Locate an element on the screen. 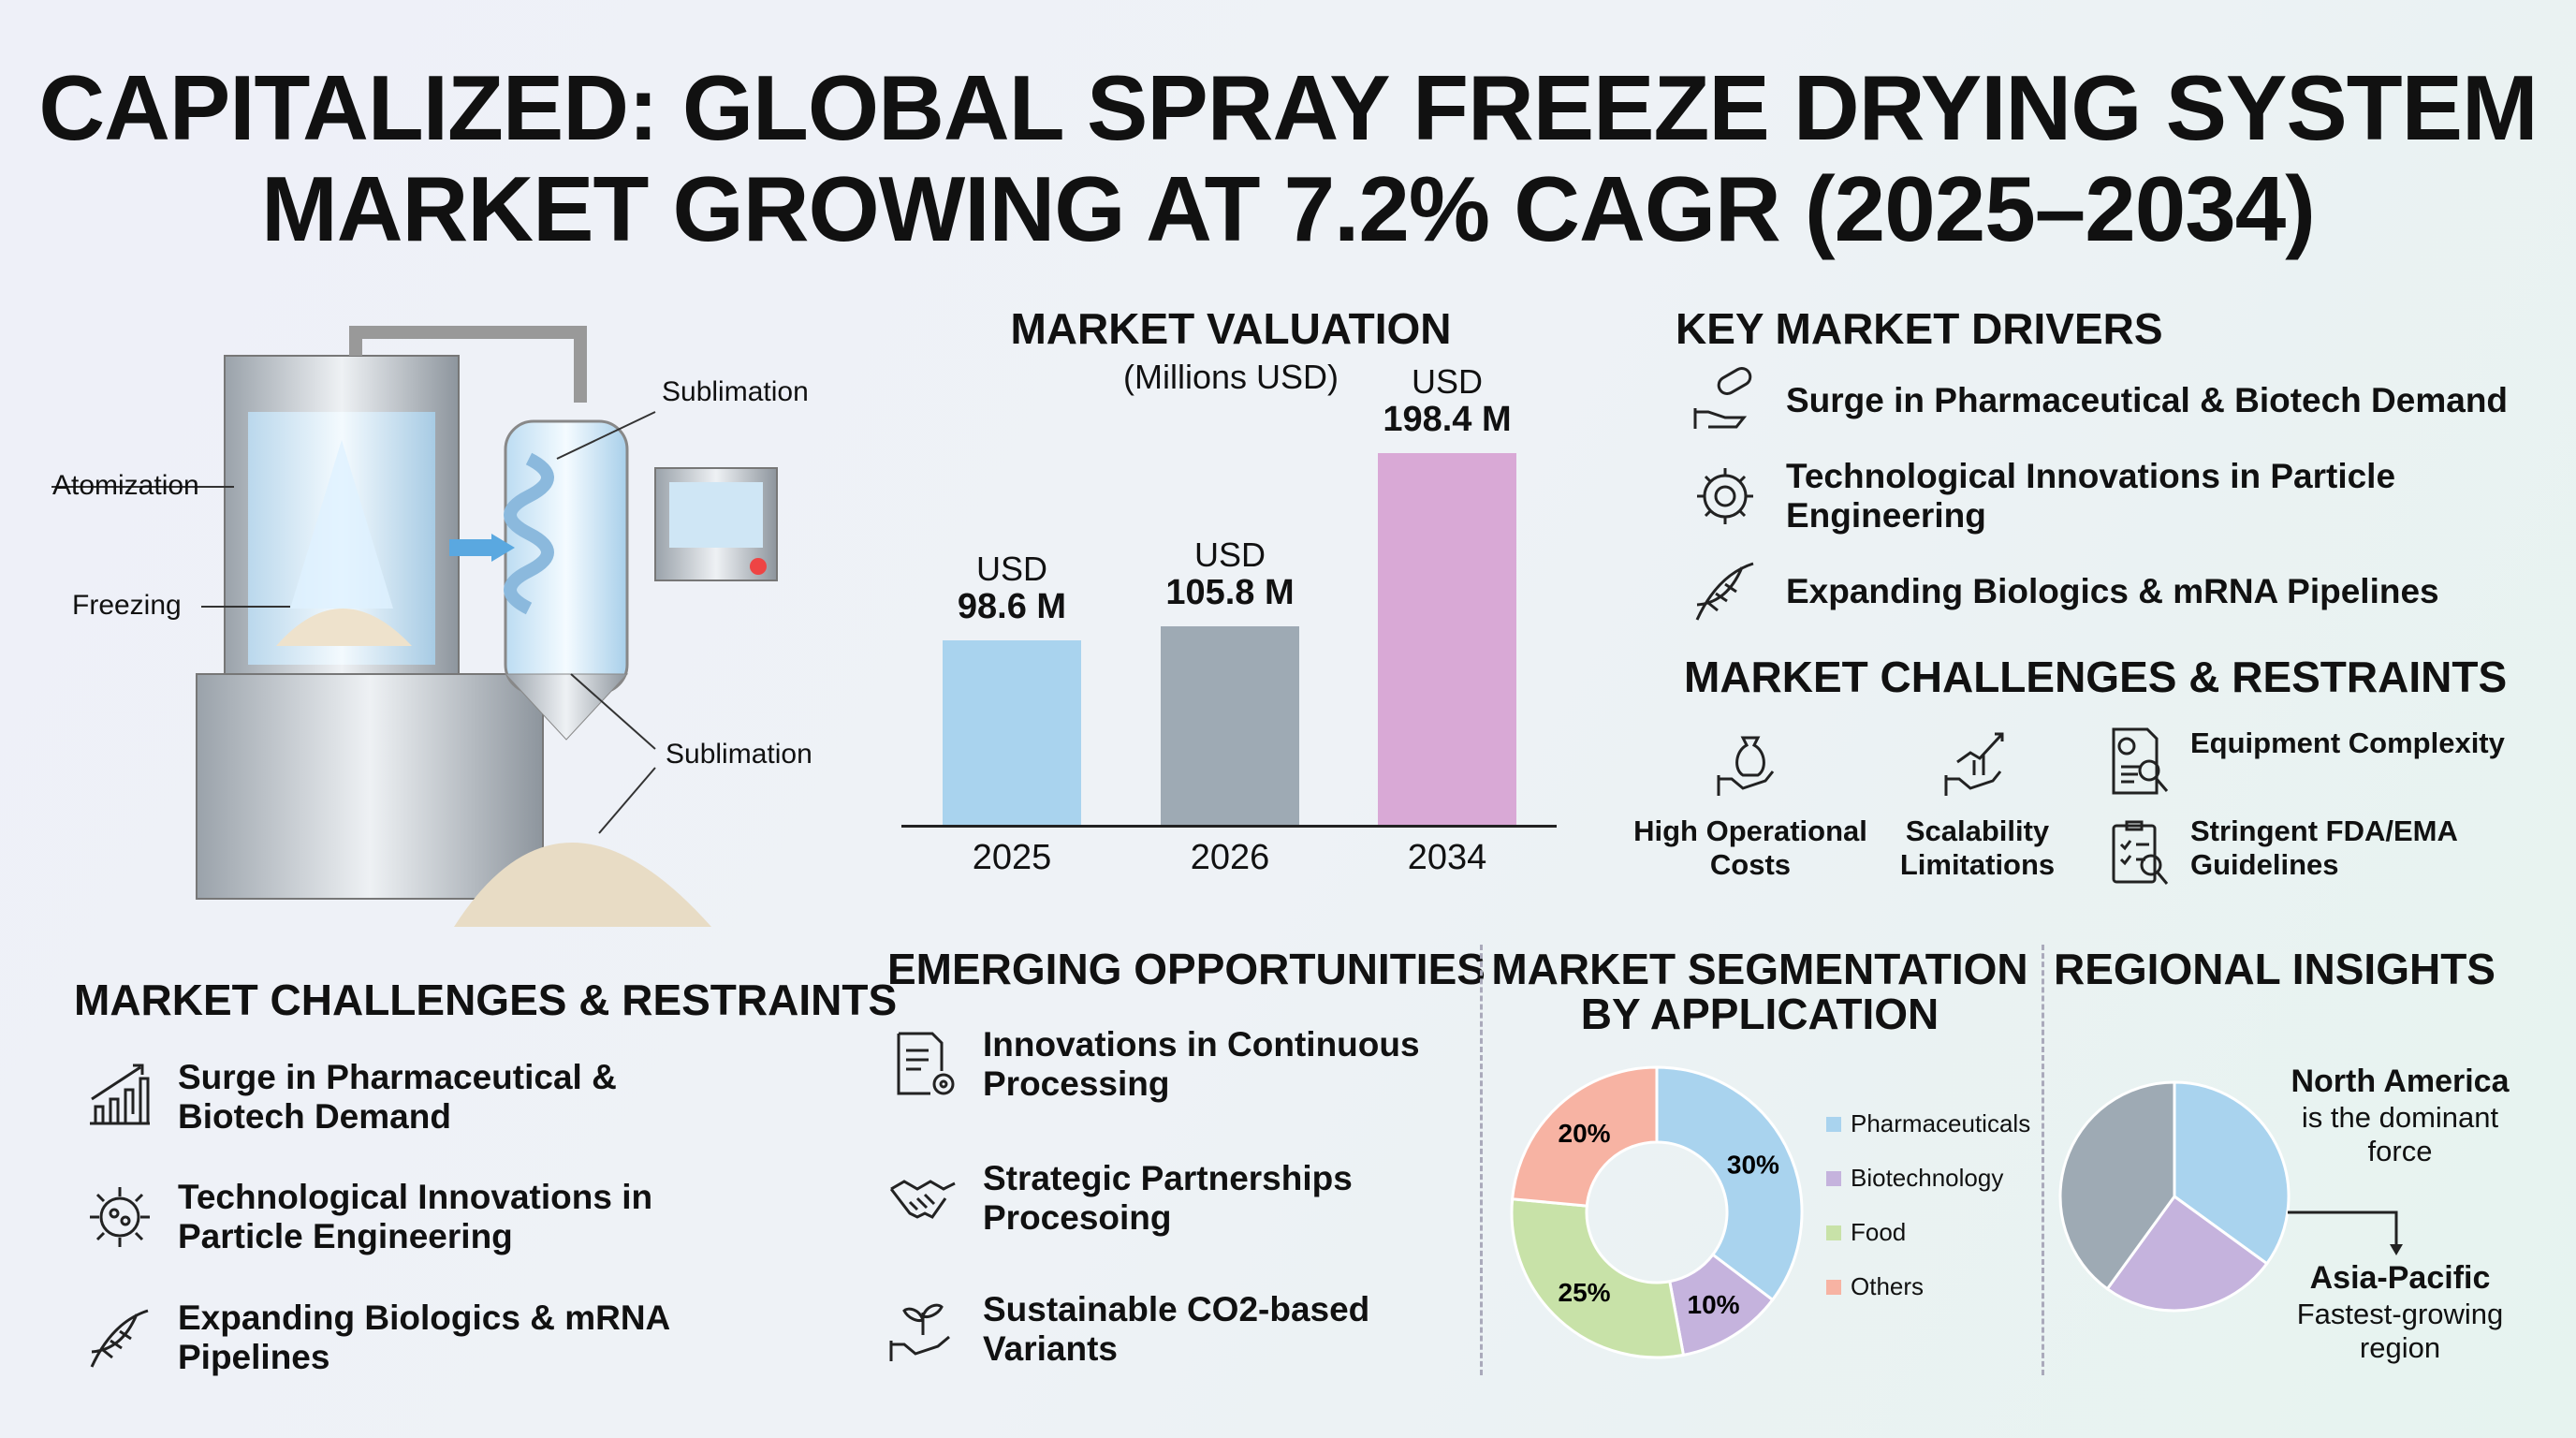  segmentation-title-1: MARKET SEGMENTATION is located at coordinates (1759, 969).